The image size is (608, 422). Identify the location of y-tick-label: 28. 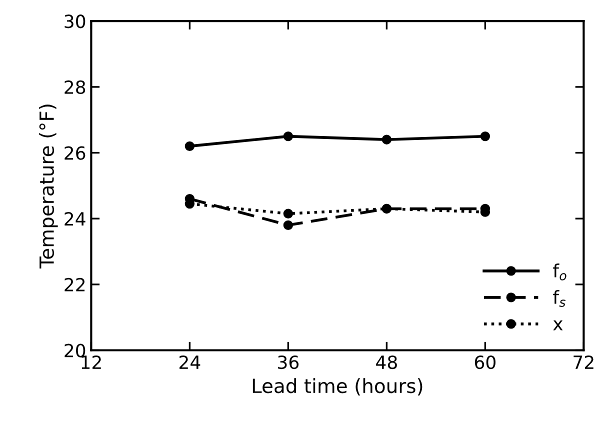
(75, 87).